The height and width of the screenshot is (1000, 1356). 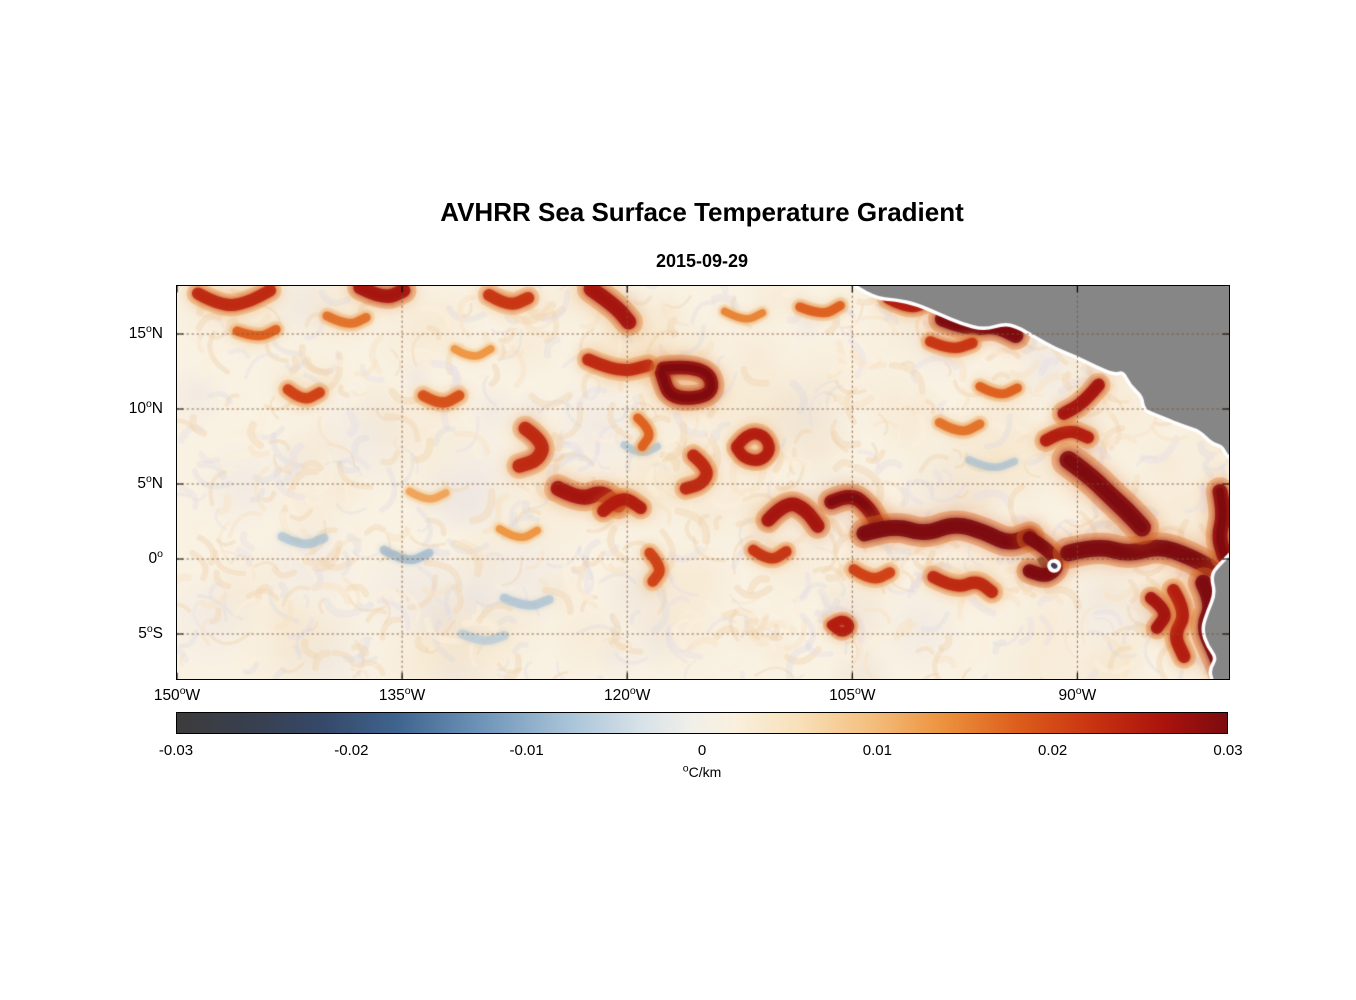 I want to click on degree-symbol: o, so click(x=685, y=768).